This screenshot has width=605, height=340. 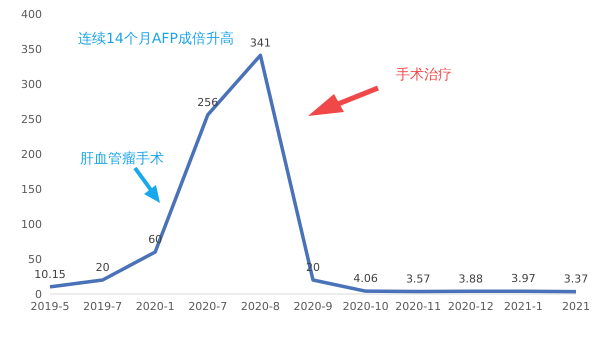 I want to click on y-tick-label: 150, so click(x=31, y=189).